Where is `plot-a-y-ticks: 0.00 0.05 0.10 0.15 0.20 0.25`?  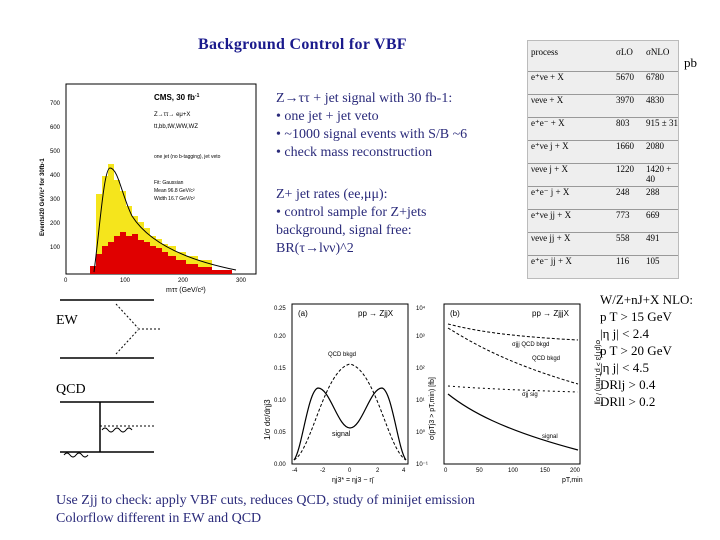
plot-a-y-ticks: 0.00 0.05 0.10 0.15 0.20 0.25 is located at coordinates (280, 387).